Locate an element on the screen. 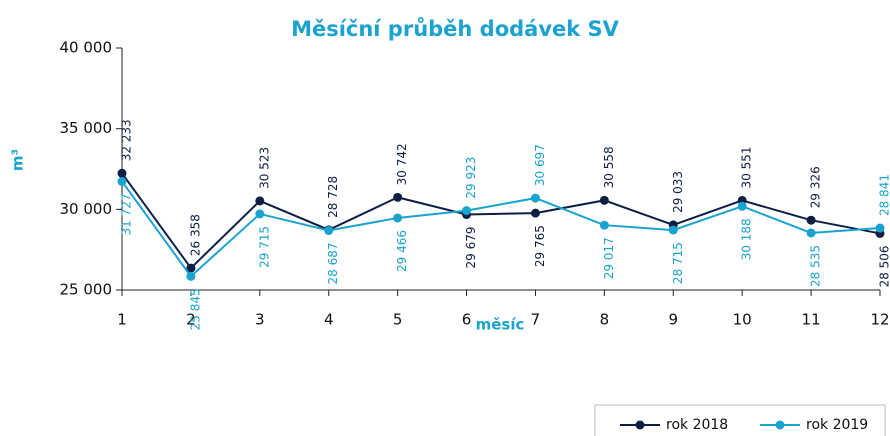 This screenshot has width=890, height=436. y-tick-label: 25 000 is located at coordinates (86, 290).